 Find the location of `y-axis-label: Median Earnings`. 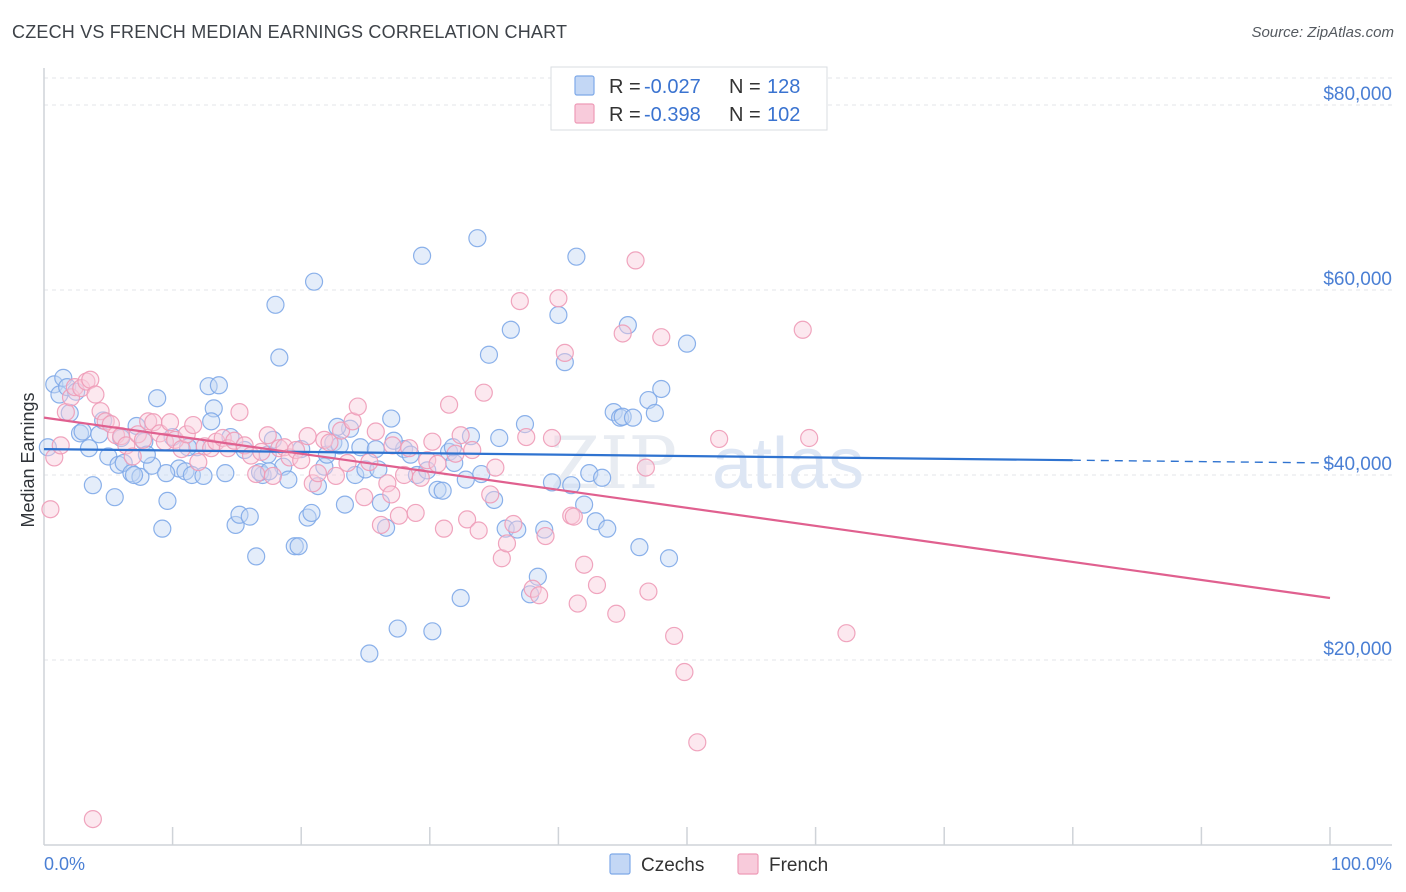

y-axis-label: Median Earnings is located at coordinates (28, 459).